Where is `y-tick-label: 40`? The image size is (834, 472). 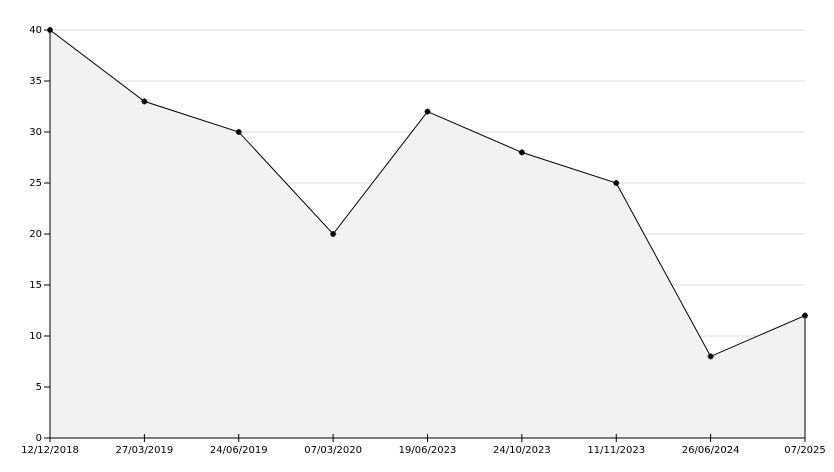 y-tick-label: 40 is located at coordinates (35, 30).